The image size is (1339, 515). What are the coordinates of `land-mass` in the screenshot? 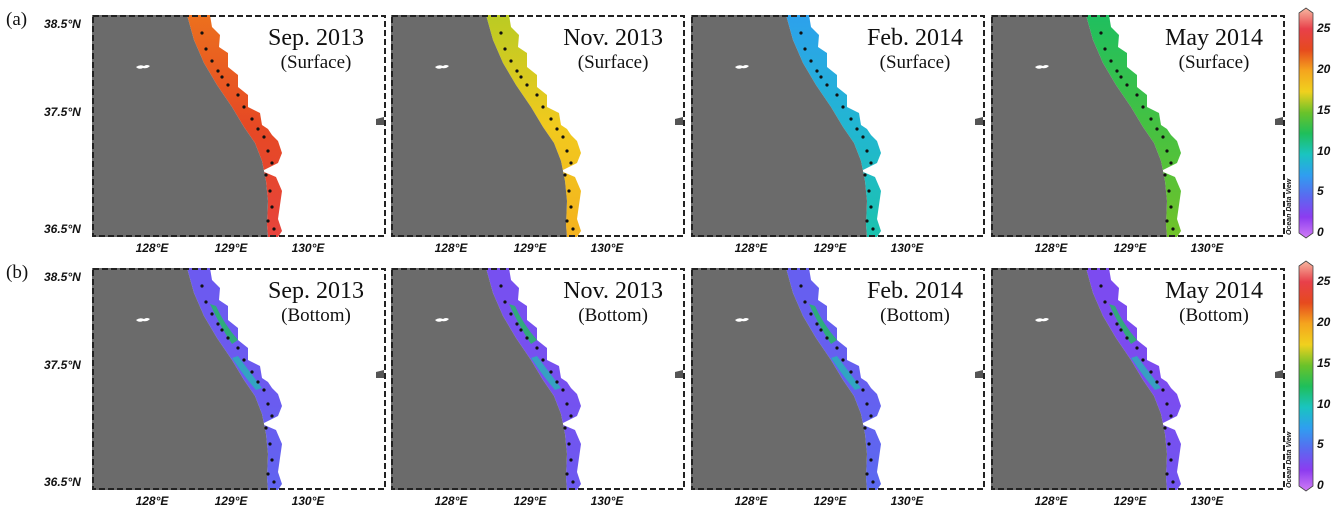 It's located at (180, 126).